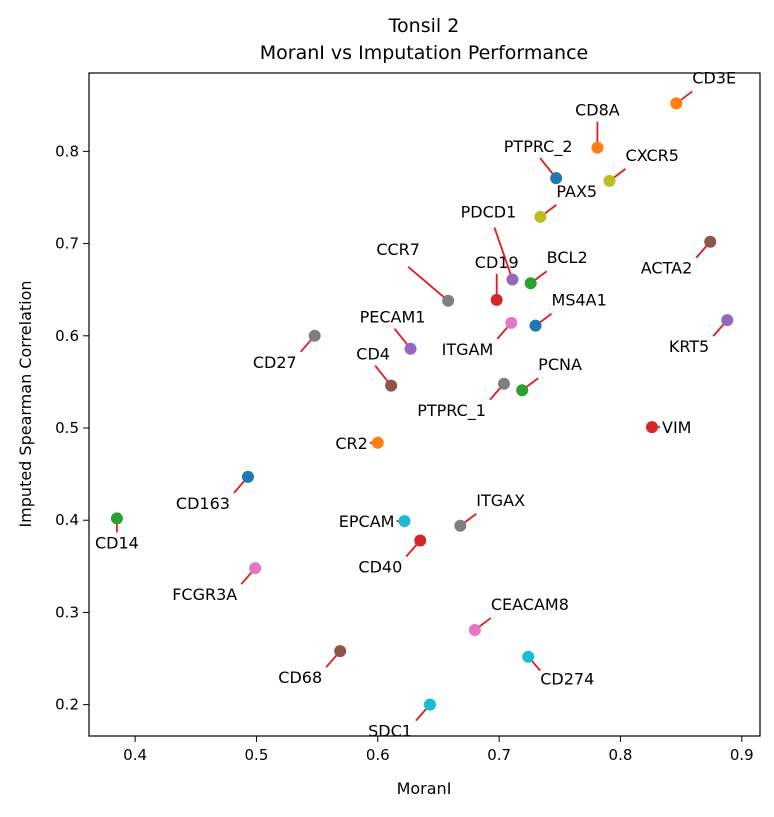 The width and height of the screenshot is (774, 817). Describe the element at coordinates (377, 368) in the screenshot. I see `data-point-cd4: CD4` at that location.